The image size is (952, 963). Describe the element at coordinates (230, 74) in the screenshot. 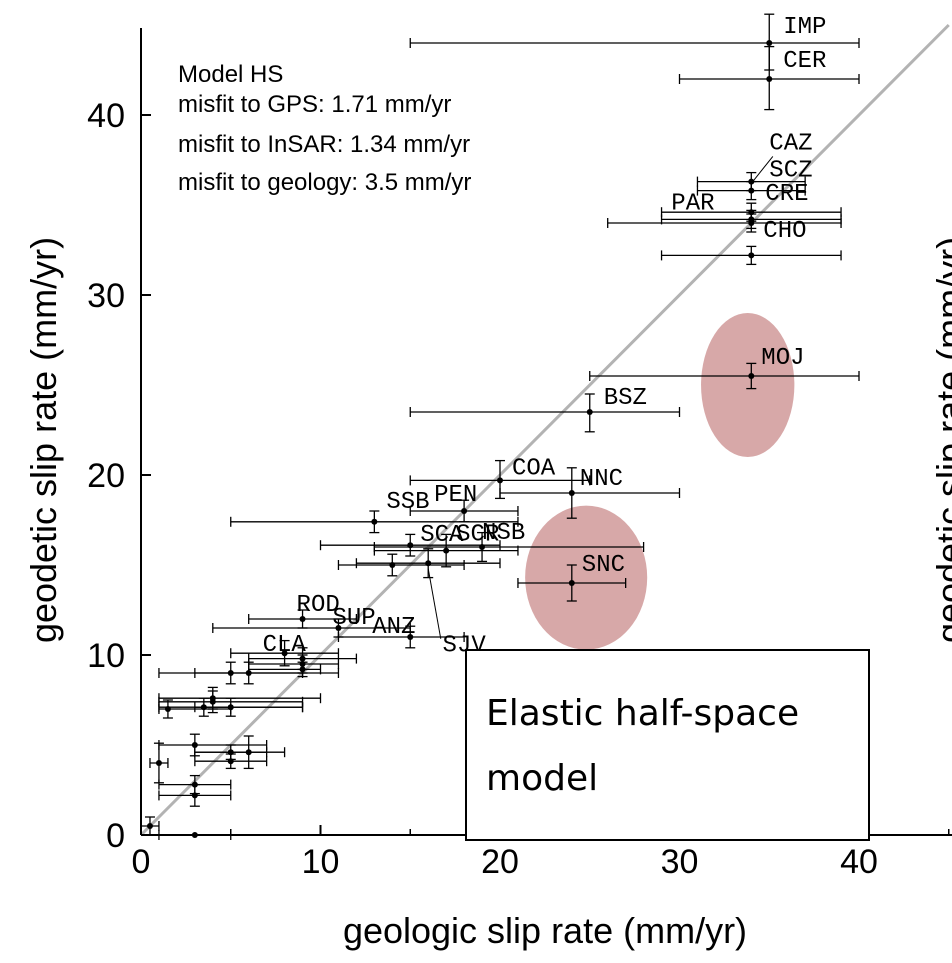

I see `info-model-name: Model HS` at that location.